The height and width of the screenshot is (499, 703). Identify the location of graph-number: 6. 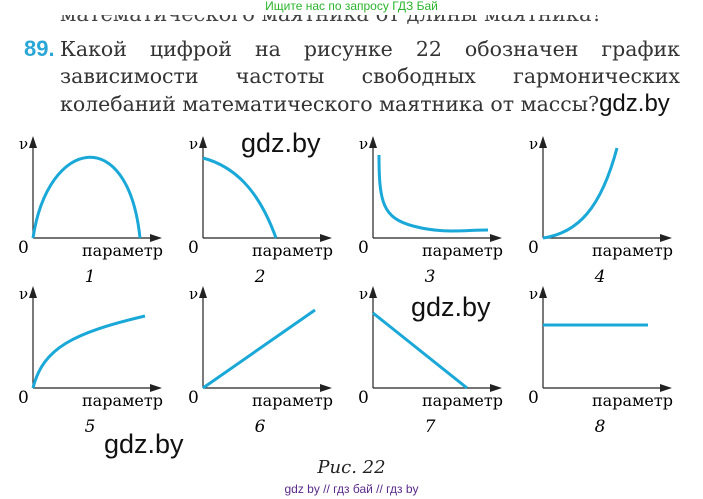
(260, 427).